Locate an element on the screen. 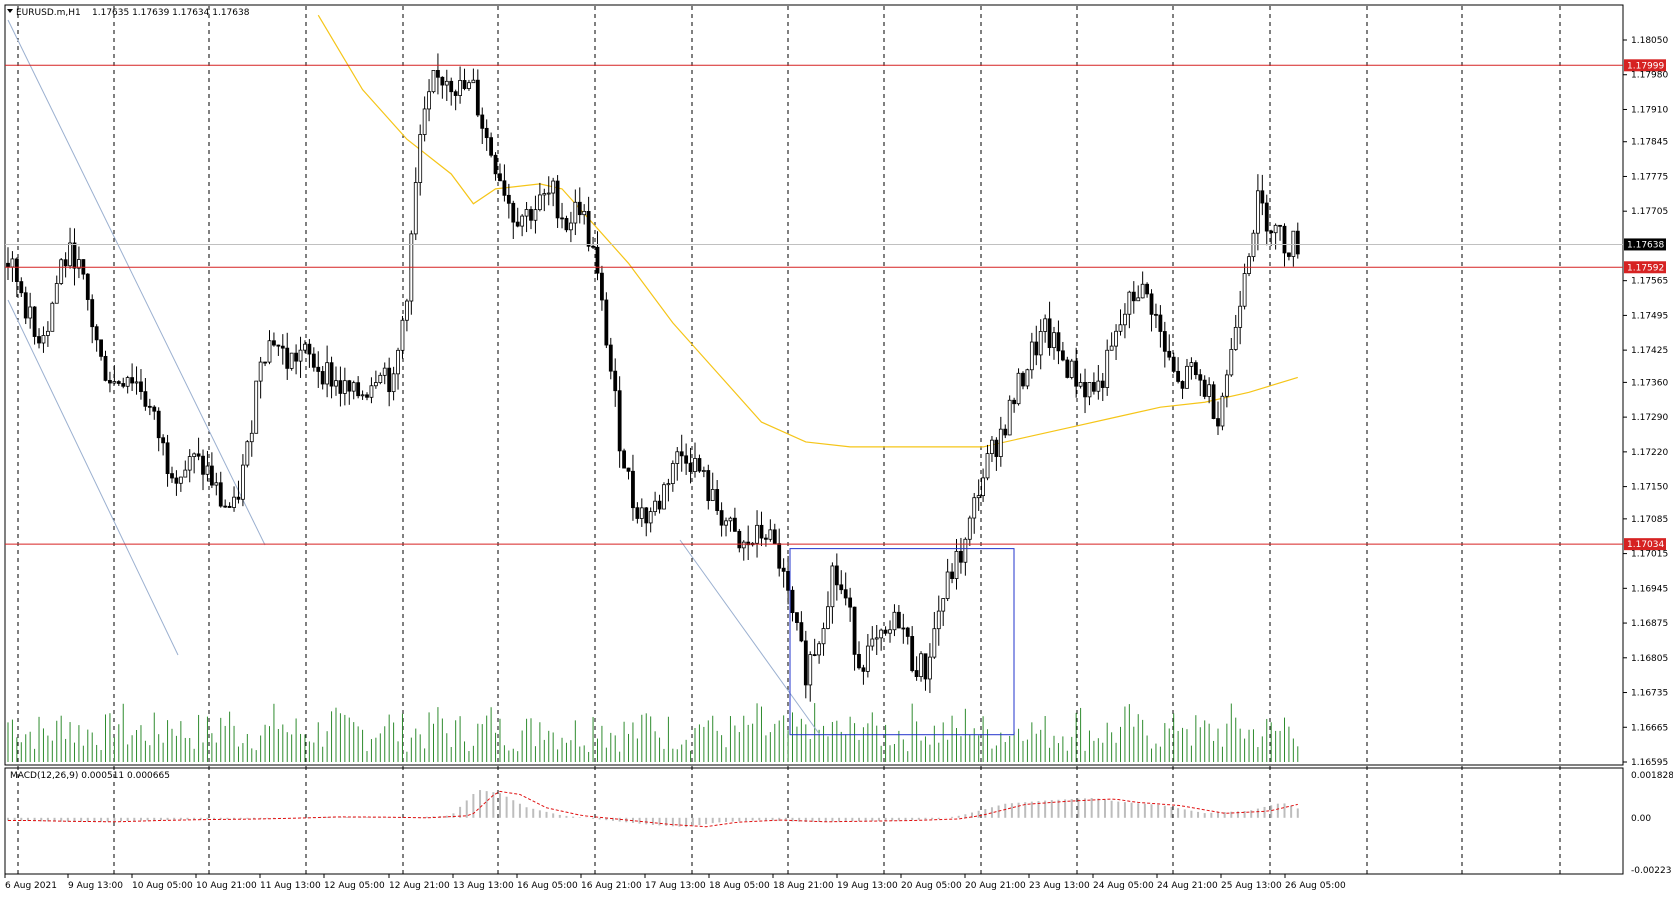  range-box is located at coordinates (902, 642).